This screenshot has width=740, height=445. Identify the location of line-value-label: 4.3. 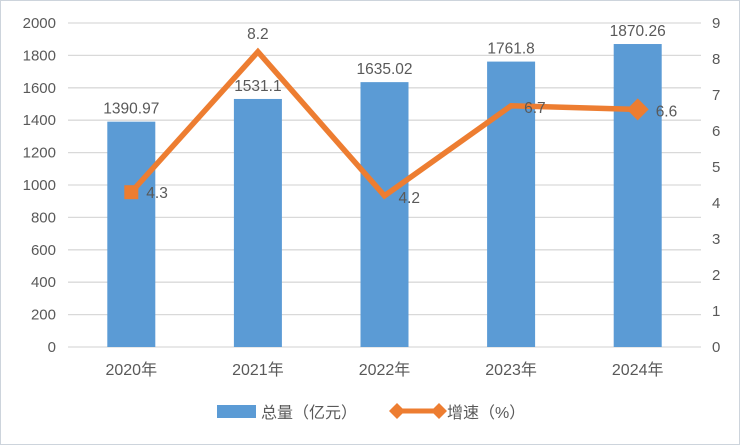
(157, 193).